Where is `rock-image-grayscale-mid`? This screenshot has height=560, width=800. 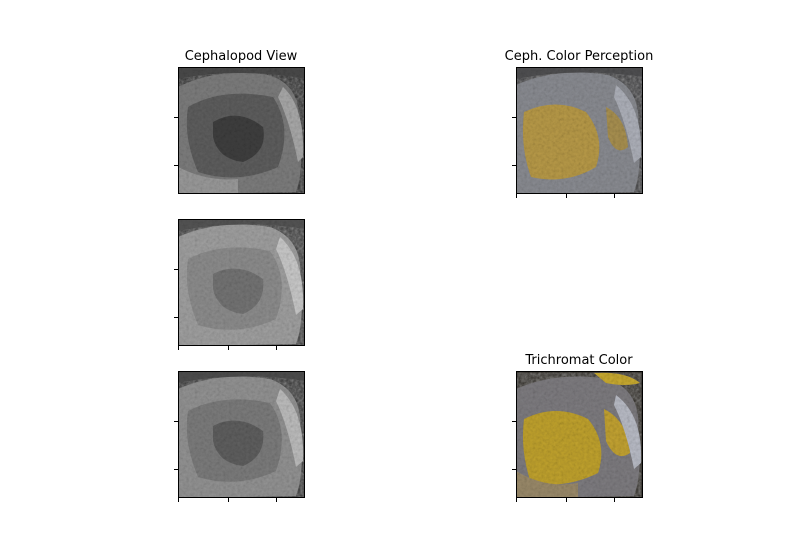 rock-image-grayscale-mid is located at coordinates (241, 434).